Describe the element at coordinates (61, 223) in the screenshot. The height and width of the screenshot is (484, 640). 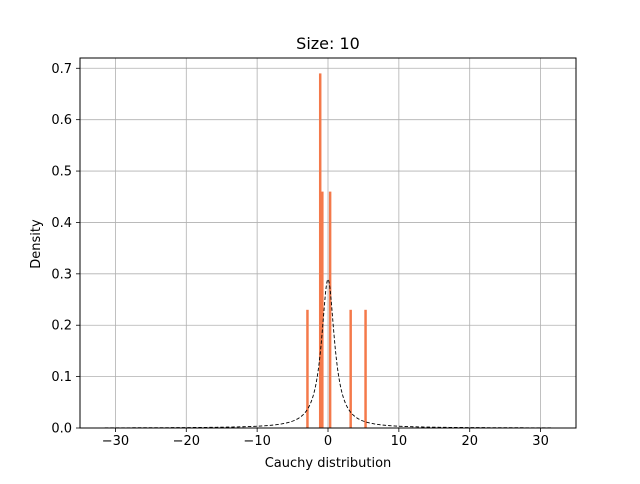
I see `y-tick-label: 0.4` at that location.